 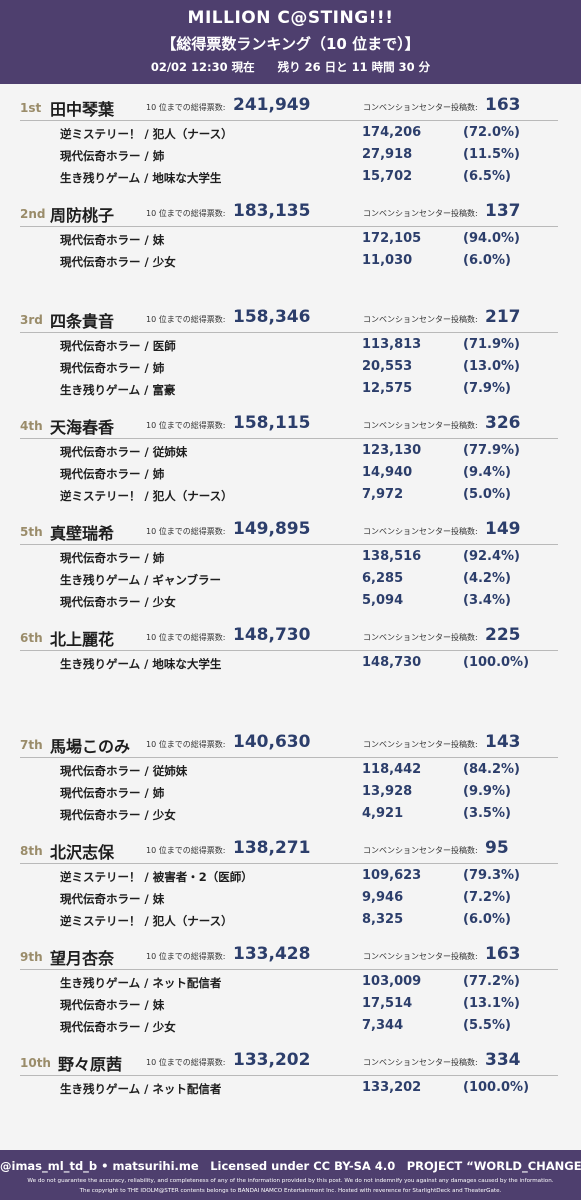 What do you see at coordinates (272, 954) in the screenshot?
I see `total-votes-value: 133,428` at bounding box center [272, 954].